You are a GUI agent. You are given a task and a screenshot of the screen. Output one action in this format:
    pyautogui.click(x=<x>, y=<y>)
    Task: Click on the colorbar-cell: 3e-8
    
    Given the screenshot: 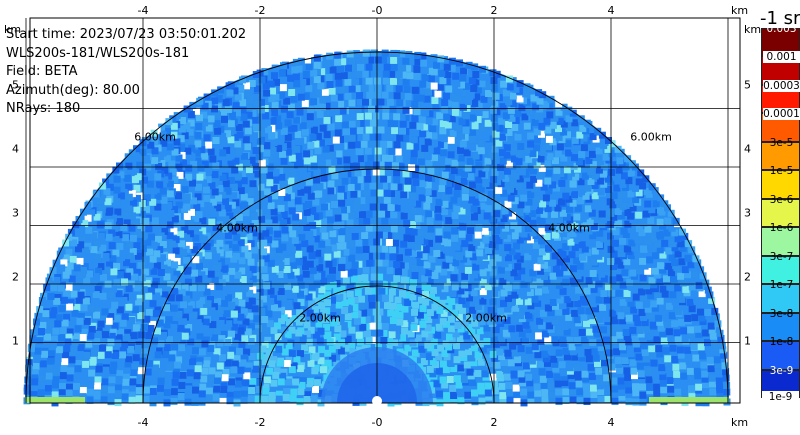 What is the action you would take?
    pyautogui.click(x=780, y=325)
    